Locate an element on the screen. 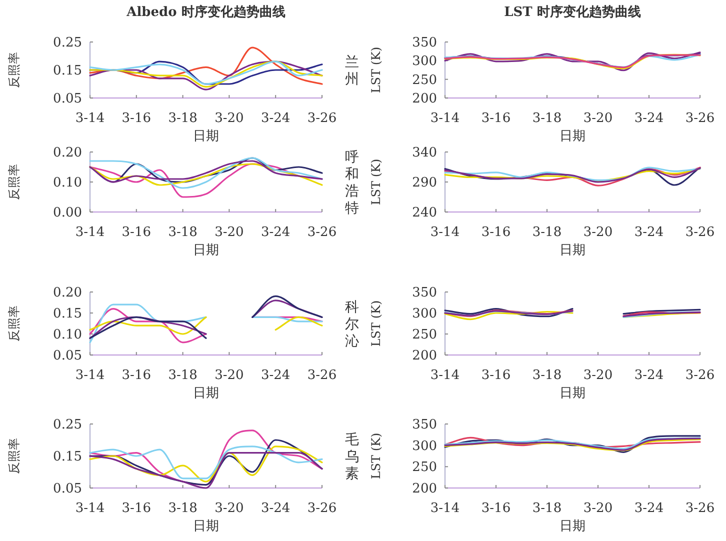 The width and height of the screenshot is (726, 541). y-tick-label: 290 is located at coordinates (424, 183).